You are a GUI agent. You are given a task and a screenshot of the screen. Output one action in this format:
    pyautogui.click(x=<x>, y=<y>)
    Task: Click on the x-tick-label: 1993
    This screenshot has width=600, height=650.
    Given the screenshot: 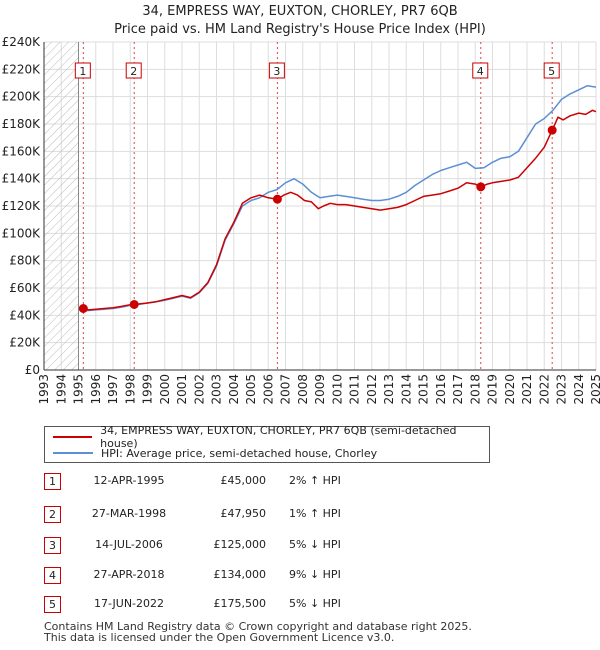 What is the action you would take?
    pyautogui.click(x=44, y=389)
    